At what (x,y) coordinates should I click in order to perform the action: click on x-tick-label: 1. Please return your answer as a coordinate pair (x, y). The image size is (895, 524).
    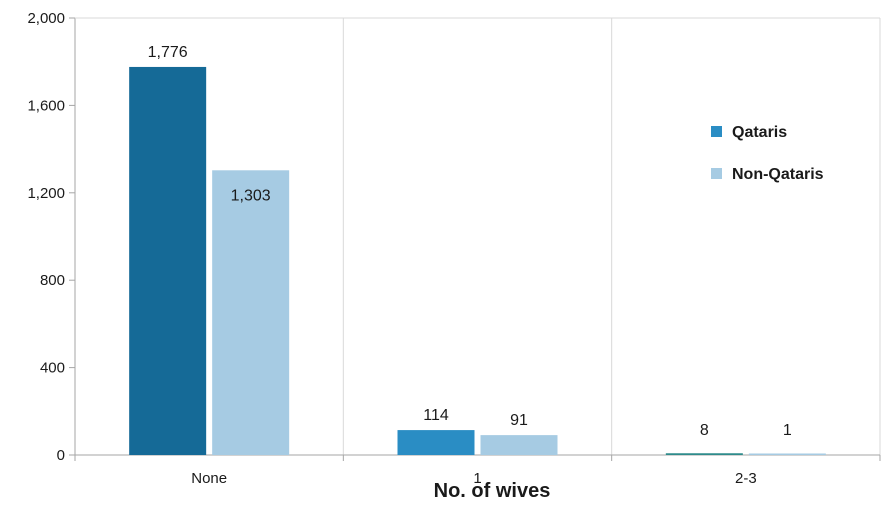
    Looking at the image, I should click on (477, 478).